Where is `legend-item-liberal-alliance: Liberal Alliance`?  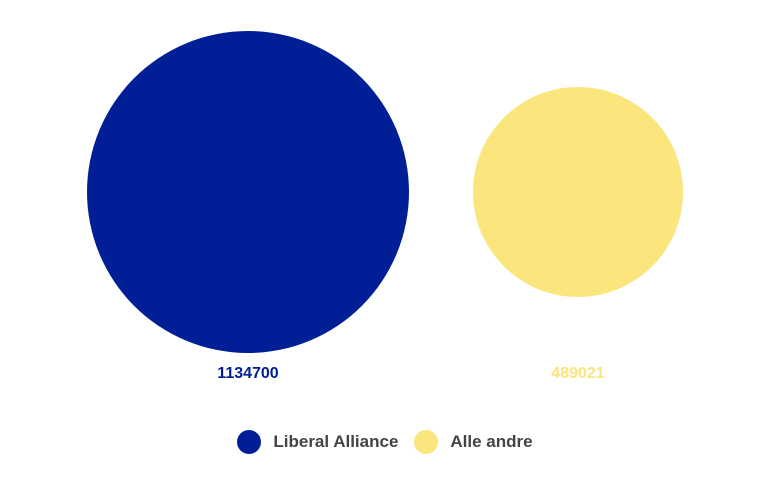
legend-item-liberal-alliance: Liberal Alliance is located at coordinates (317, 442).